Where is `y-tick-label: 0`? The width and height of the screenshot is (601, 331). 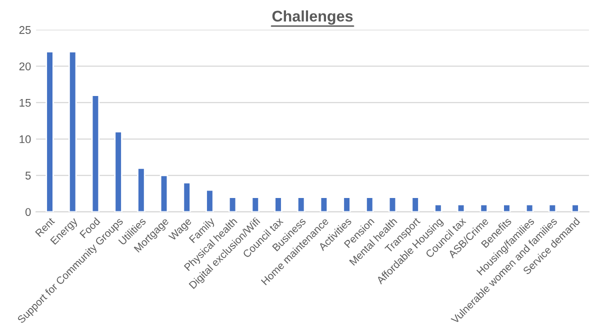 y-tick-label: 0 is located at coordinates (28, 212).